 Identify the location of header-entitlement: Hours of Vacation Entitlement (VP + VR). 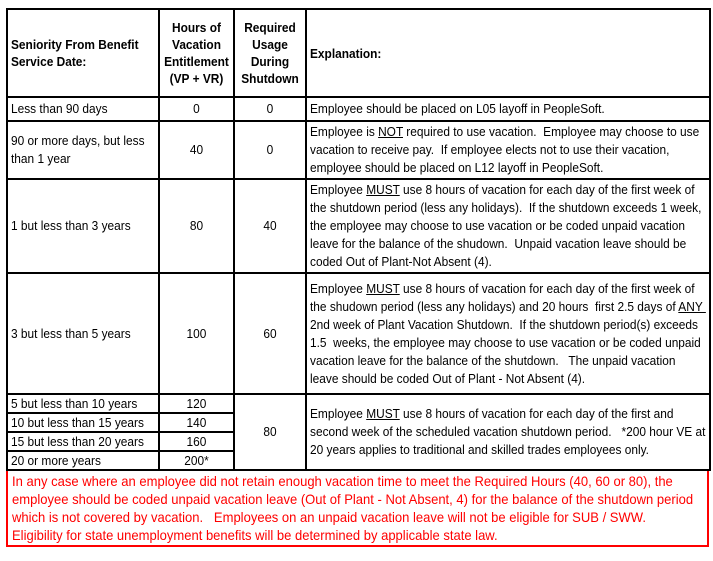
(196, 53).